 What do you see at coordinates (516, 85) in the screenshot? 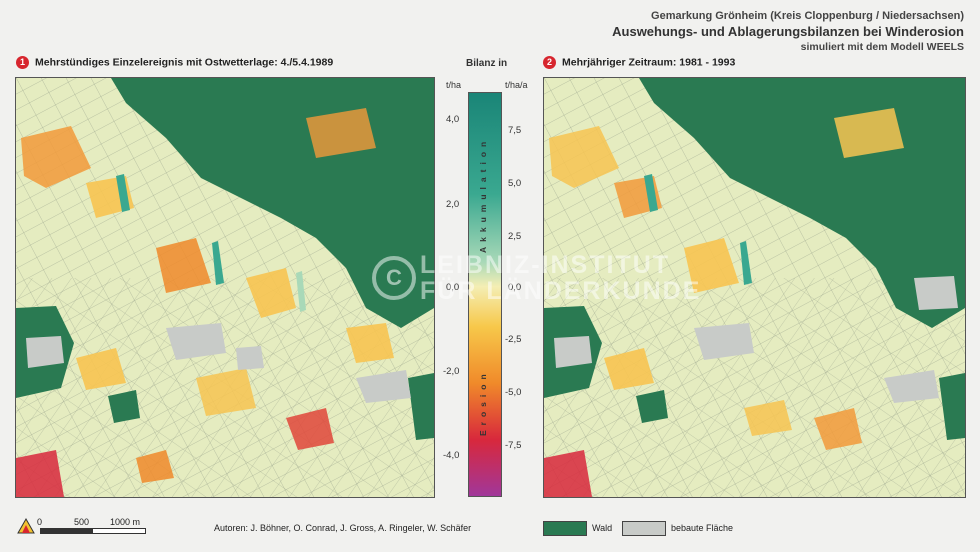
I see `legend-unit-right: t/ha/a` at bounding box center [516, 85].